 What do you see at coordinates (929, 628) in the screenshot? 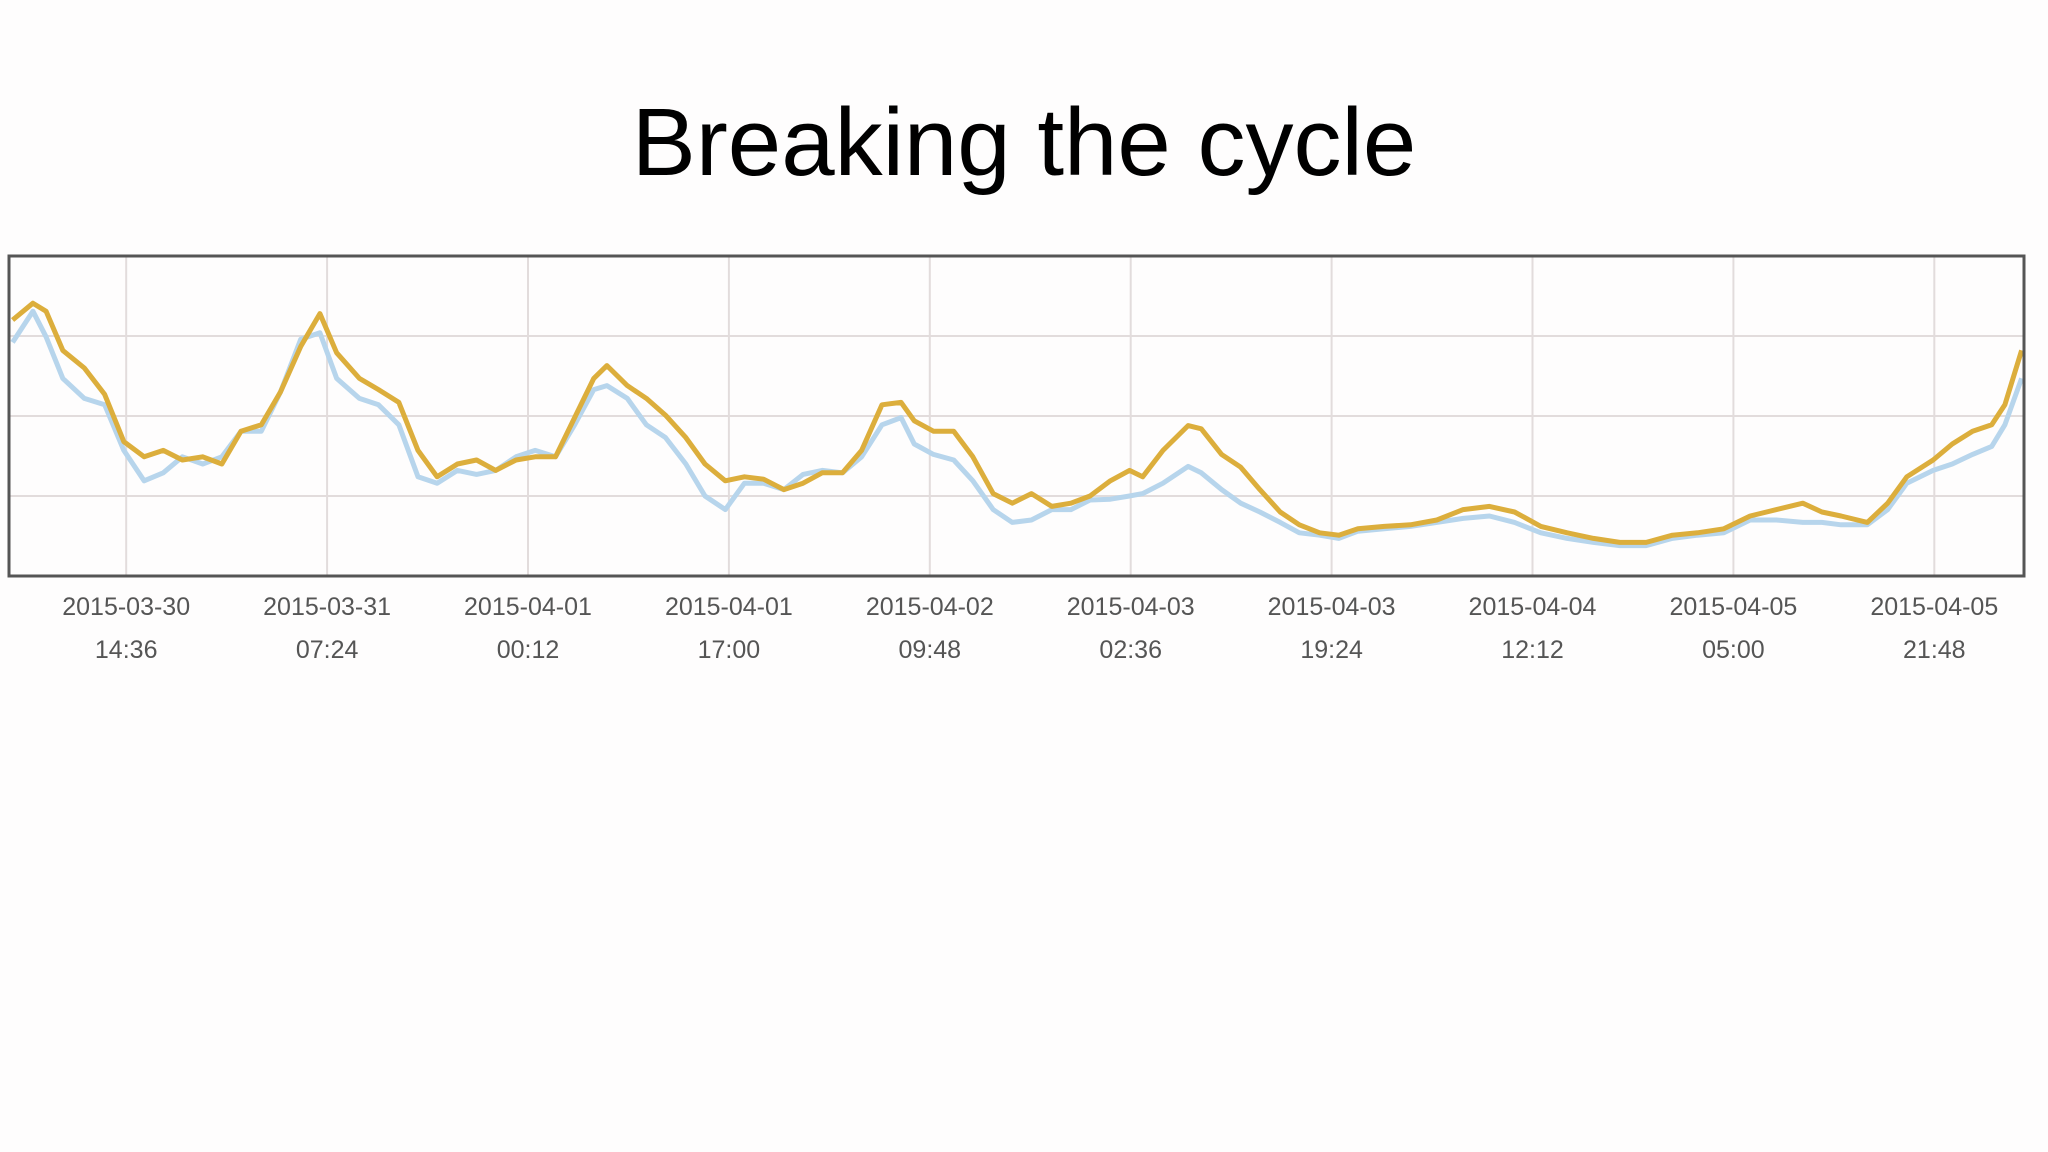
I see `x-tick-label: 2015-04-02 09:48` at bounding box center [929, 628].